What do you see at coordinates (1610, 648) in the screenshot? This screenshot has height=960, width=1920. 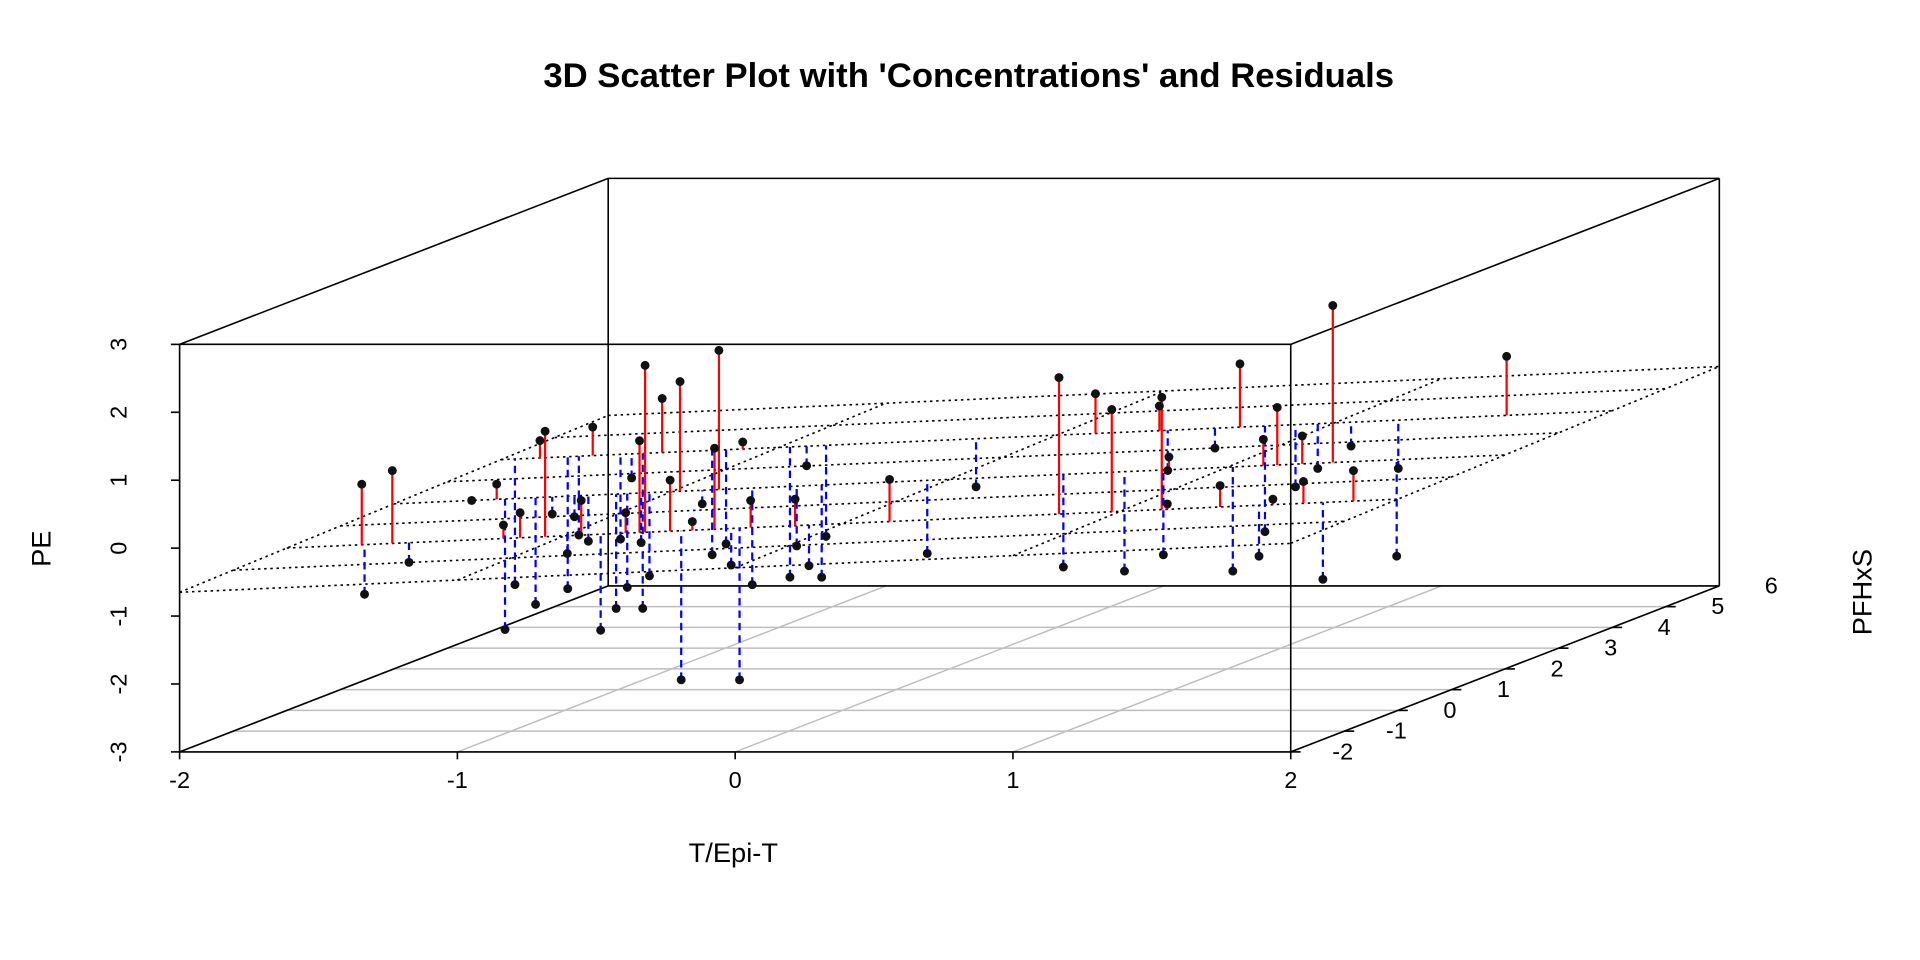 I see `y-tick-label: 3` at bounding box center [1610, 648].